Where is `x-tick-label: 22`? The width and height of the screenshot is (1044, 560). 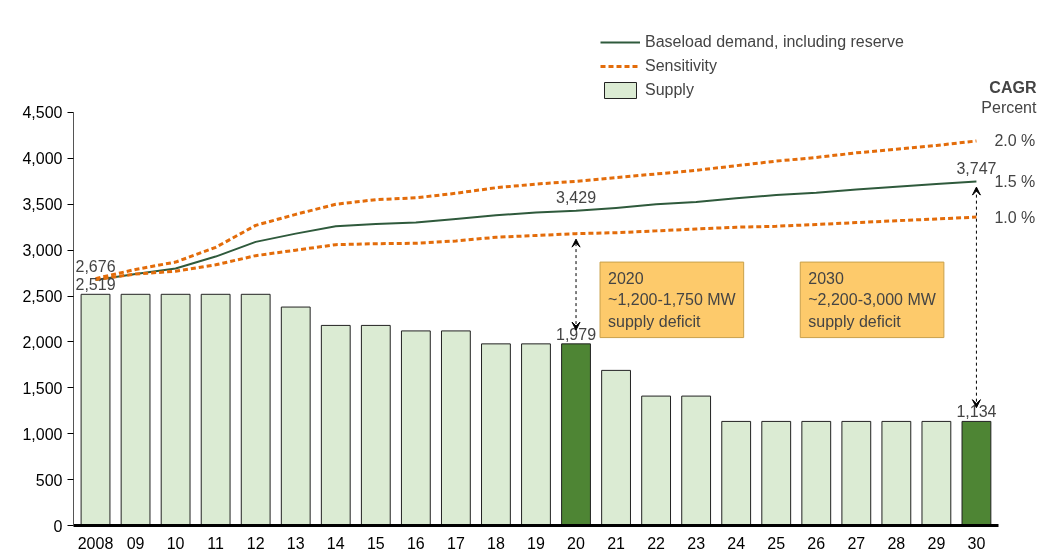 x-tick-label: 22 is located at coordinates (656, 543).